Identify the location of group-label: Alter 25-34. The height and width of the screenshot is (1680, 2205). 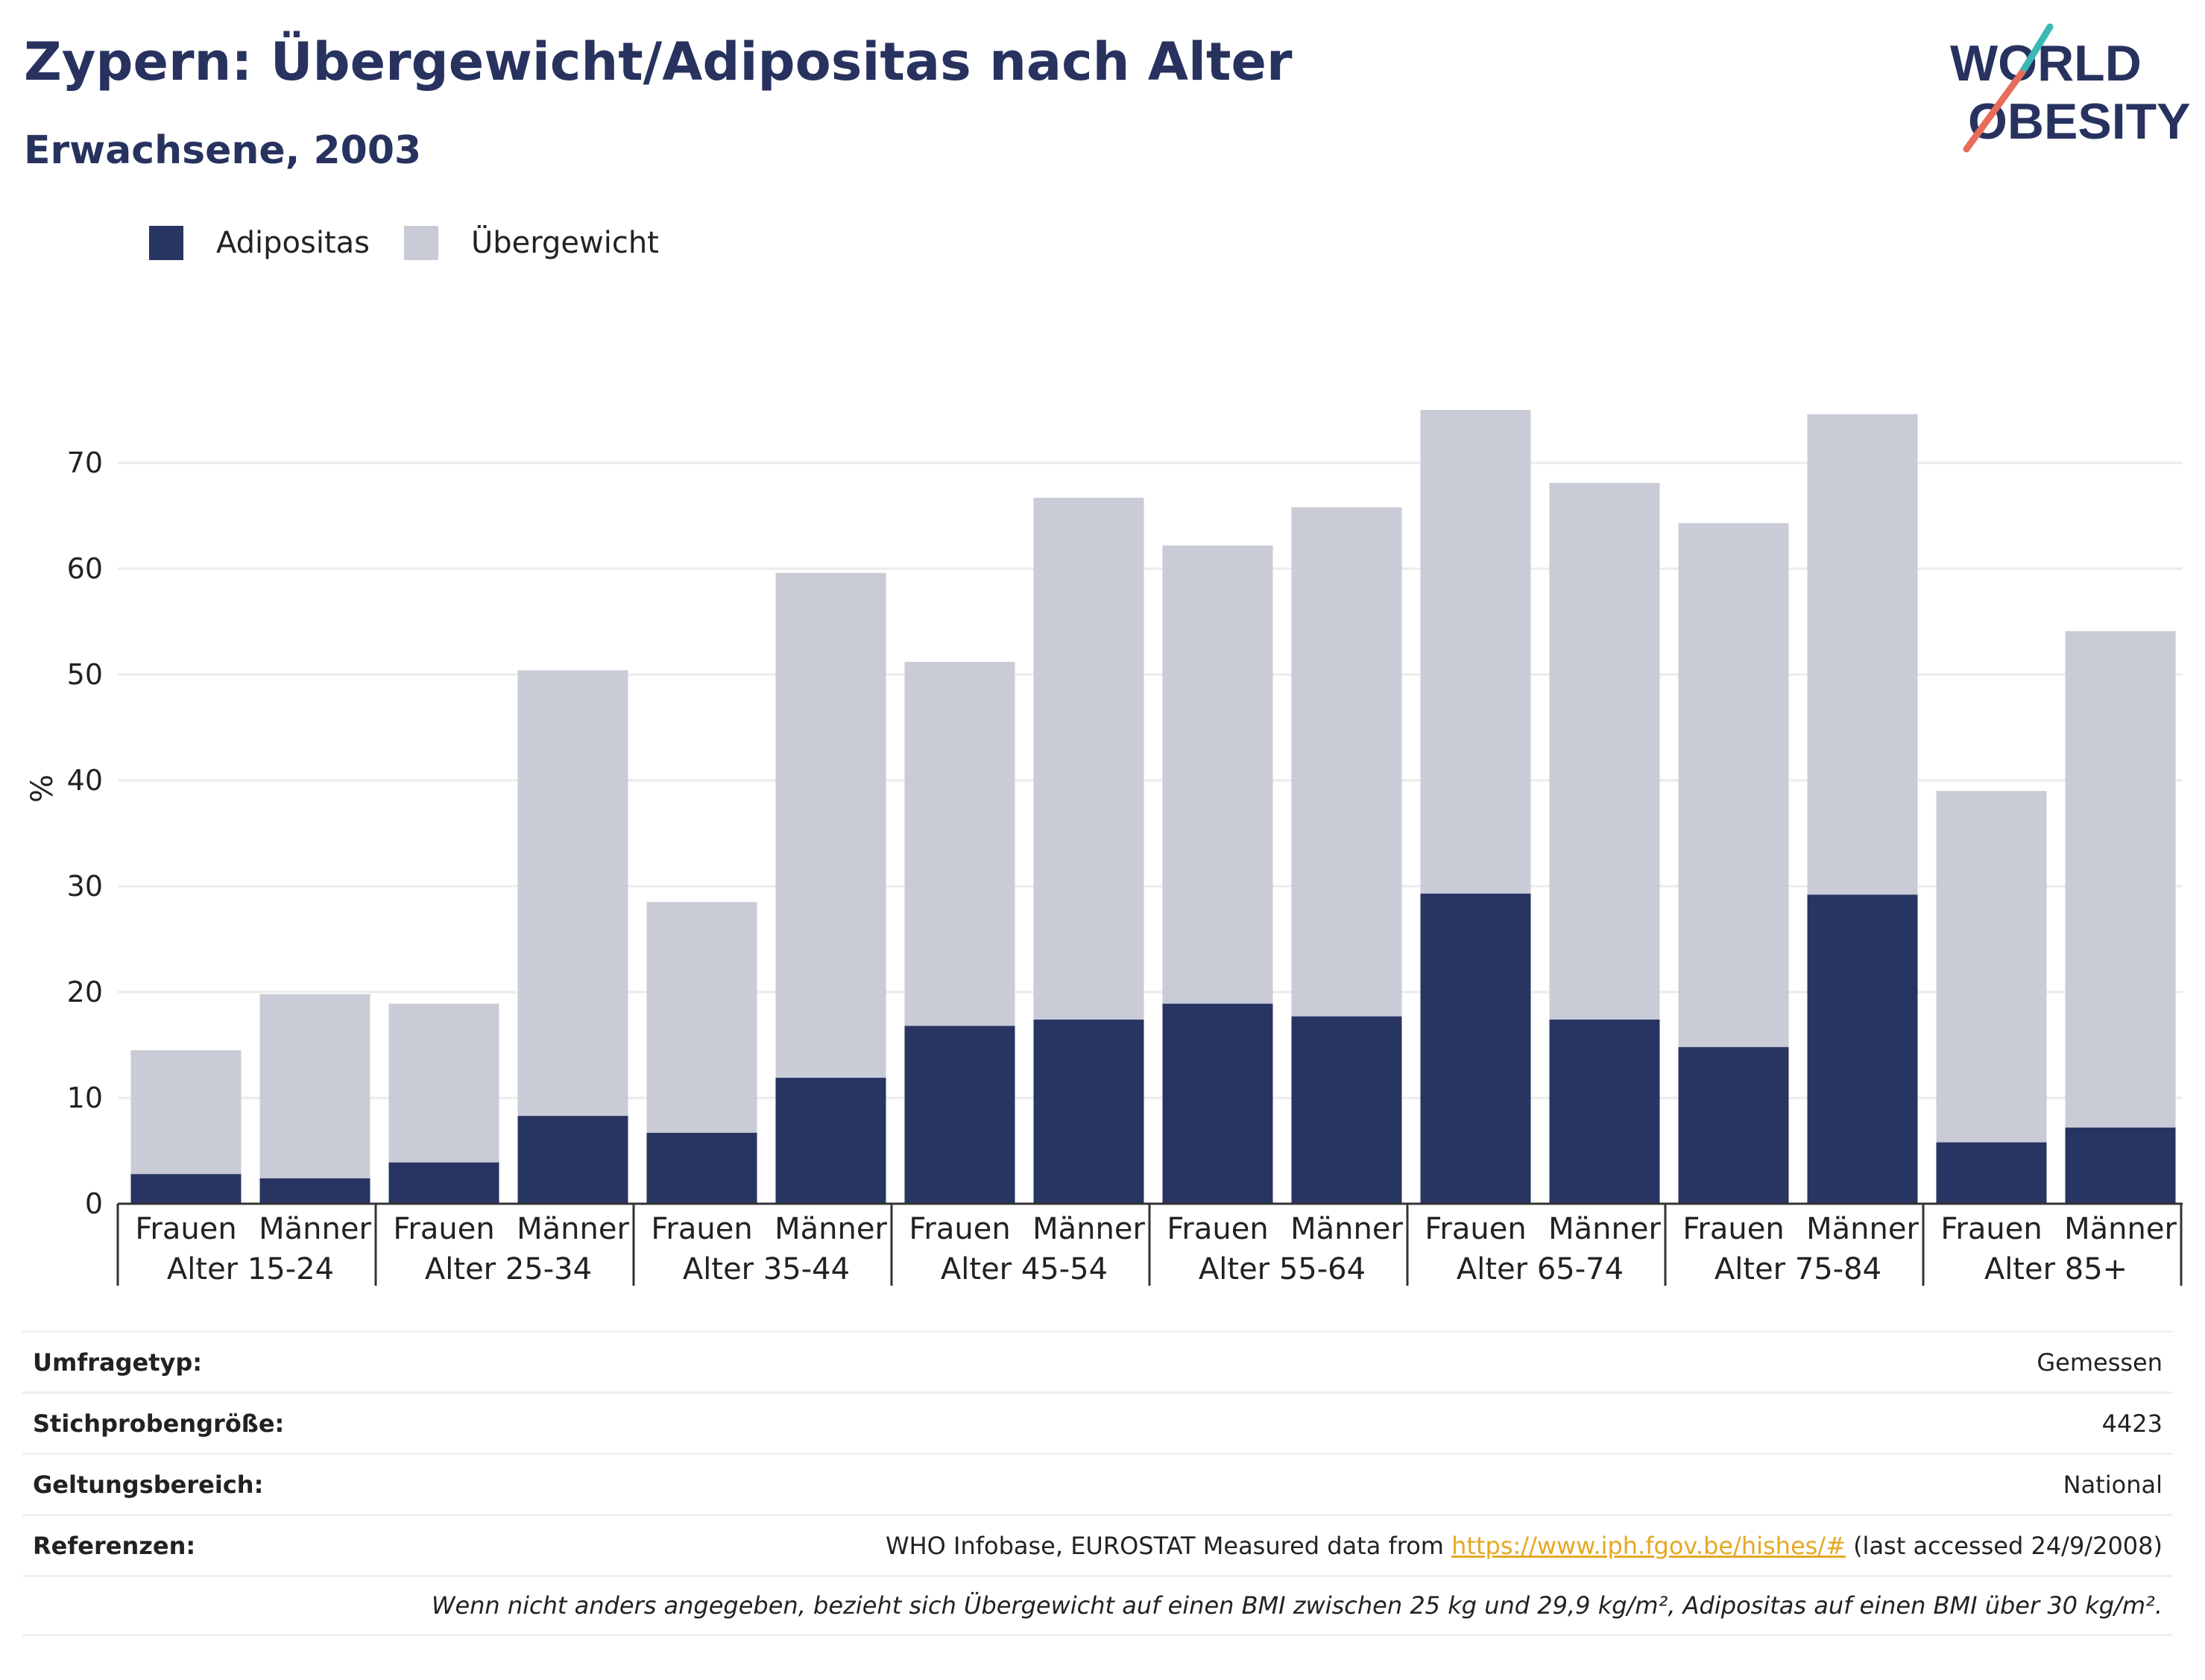
(508, 1269).